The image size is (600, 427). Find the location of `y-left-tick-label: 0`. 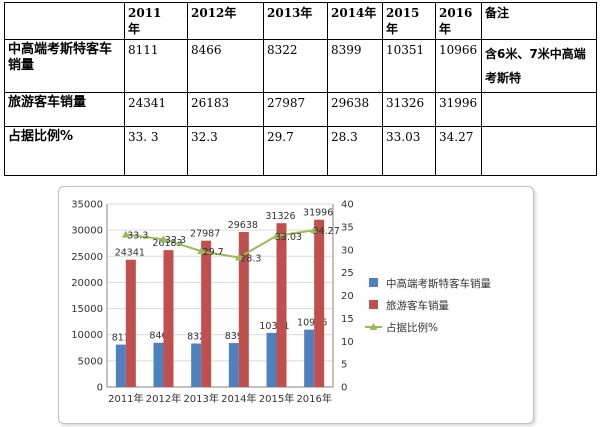

y-left-tick-label: 0 is located at coordinates (100, 388).